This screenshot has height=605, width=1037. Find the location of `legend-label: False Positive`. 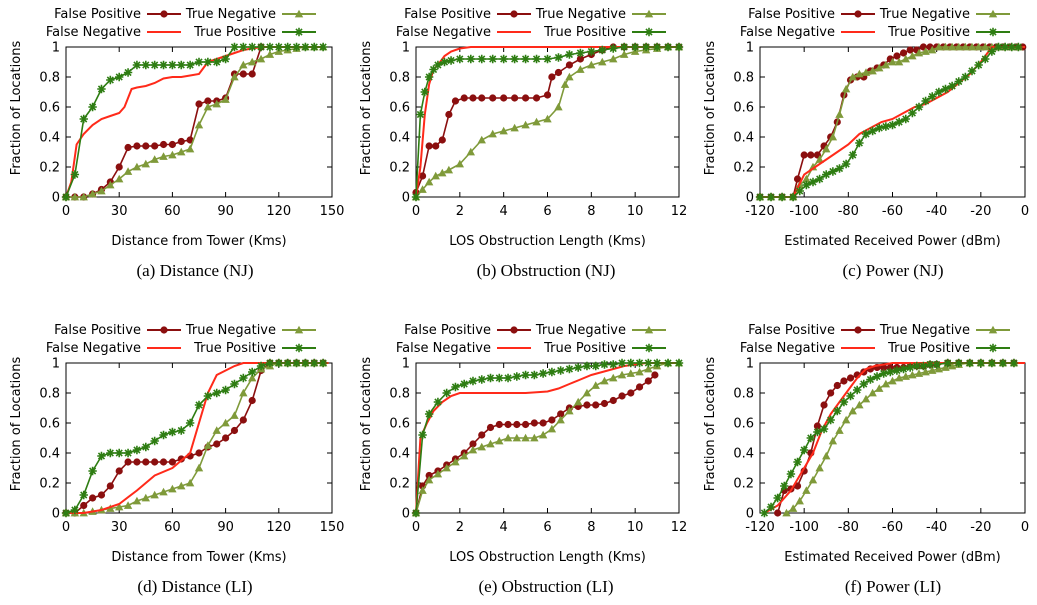

legend-label: False Positive is located at coordinates (791, 14).